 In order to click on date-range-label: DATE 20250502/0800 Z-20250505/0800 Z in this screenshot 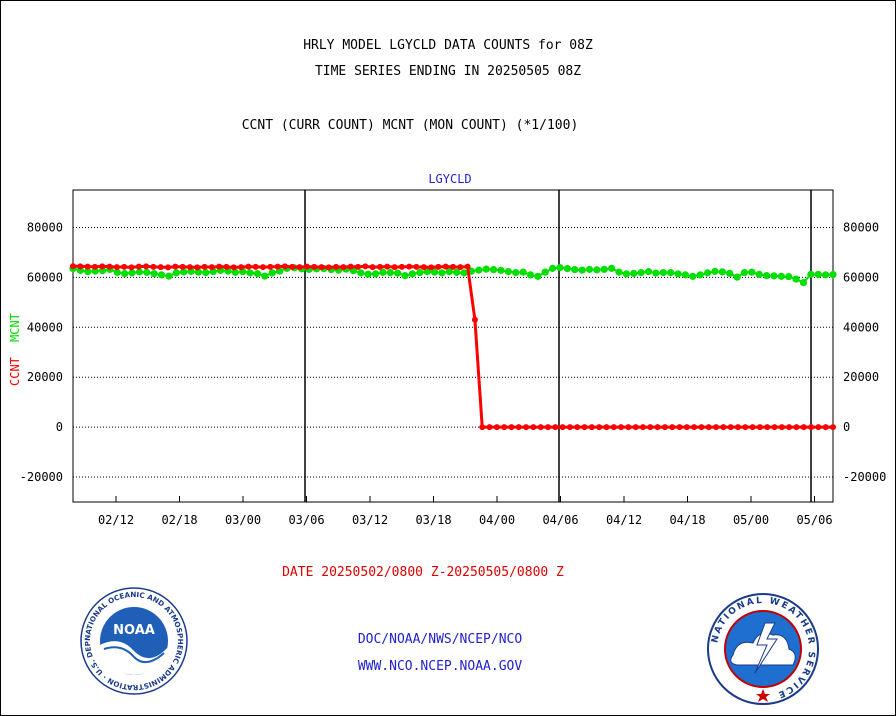, I will do `click(423, 572)`.